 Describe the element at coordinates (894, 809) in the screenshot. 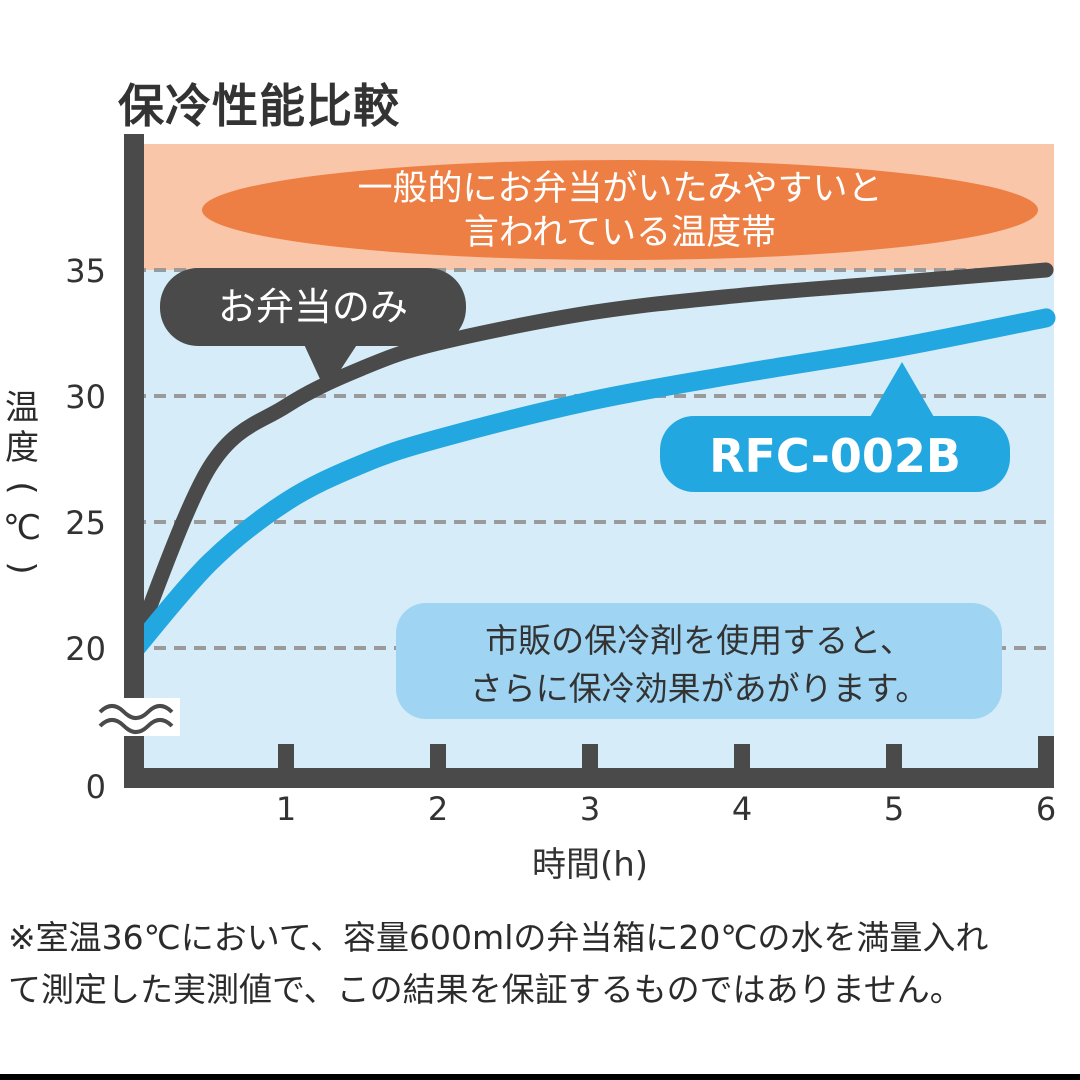

I see `x-tick-label: 5` at that location.